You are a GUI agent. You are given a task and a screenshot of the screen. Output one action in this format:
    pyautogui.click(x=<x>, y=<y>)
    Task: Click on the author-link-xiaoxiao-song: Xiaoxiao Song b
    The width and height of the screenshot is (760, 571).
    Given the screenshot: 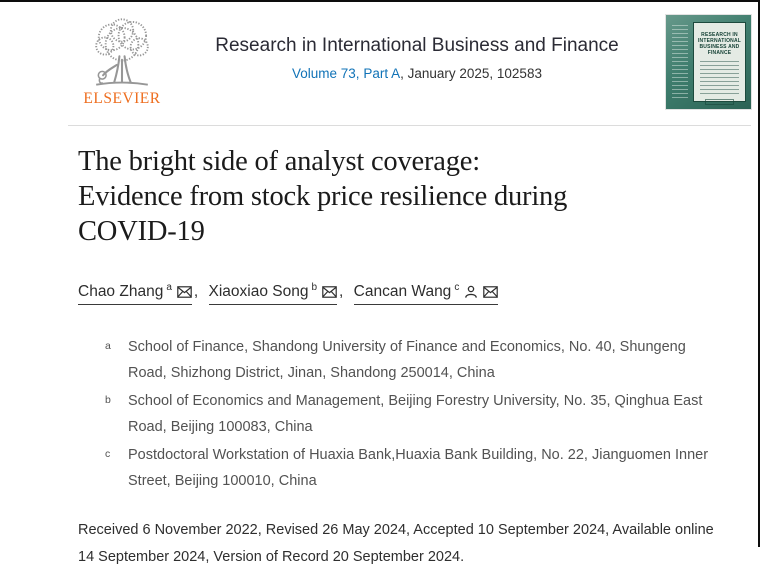 What is the action you would take?
    pyautogui.click(x=273, y=293)
    